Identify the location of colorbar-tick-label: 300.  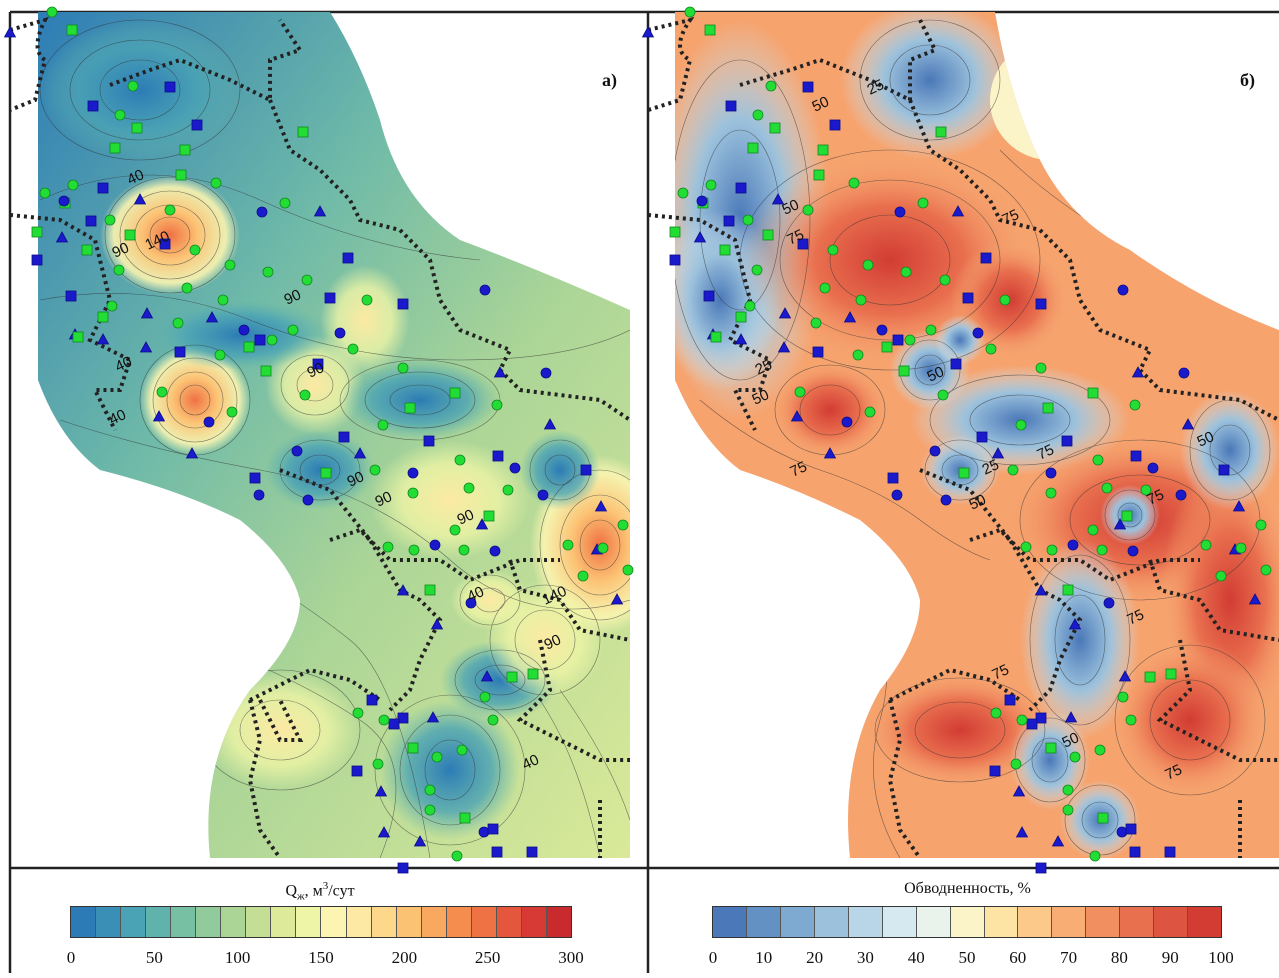
(571, 957).